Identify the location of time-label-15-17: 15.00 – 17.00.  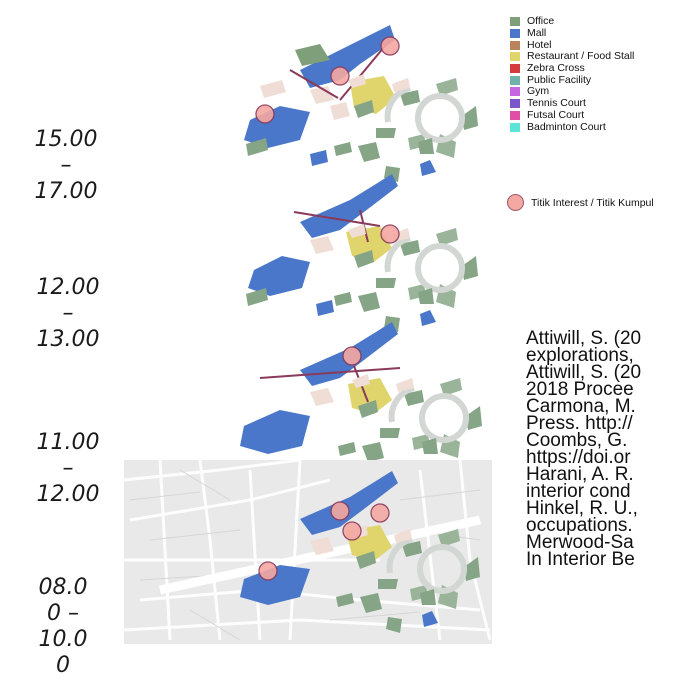
(66, 165).